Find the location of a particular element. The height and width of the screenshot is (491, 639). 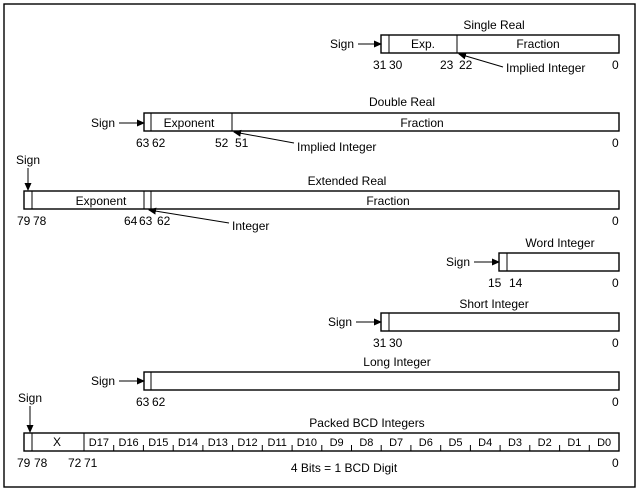

single-real-bit-23: 23 is located at coordinates (447, 65).